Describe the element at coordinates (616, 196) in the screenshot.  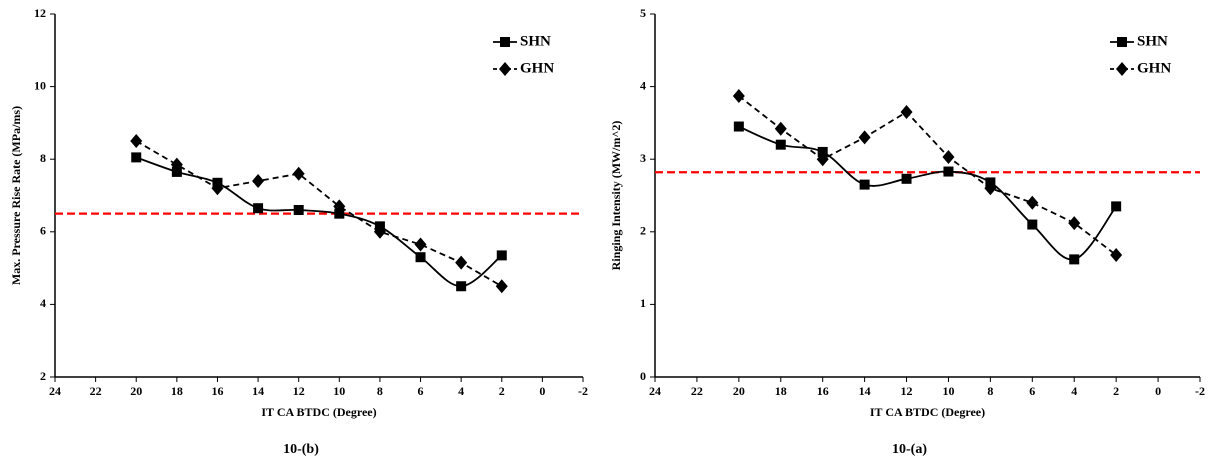
I see `y-axis-title: Ringing Intensity (MW/m^2)` at that location.